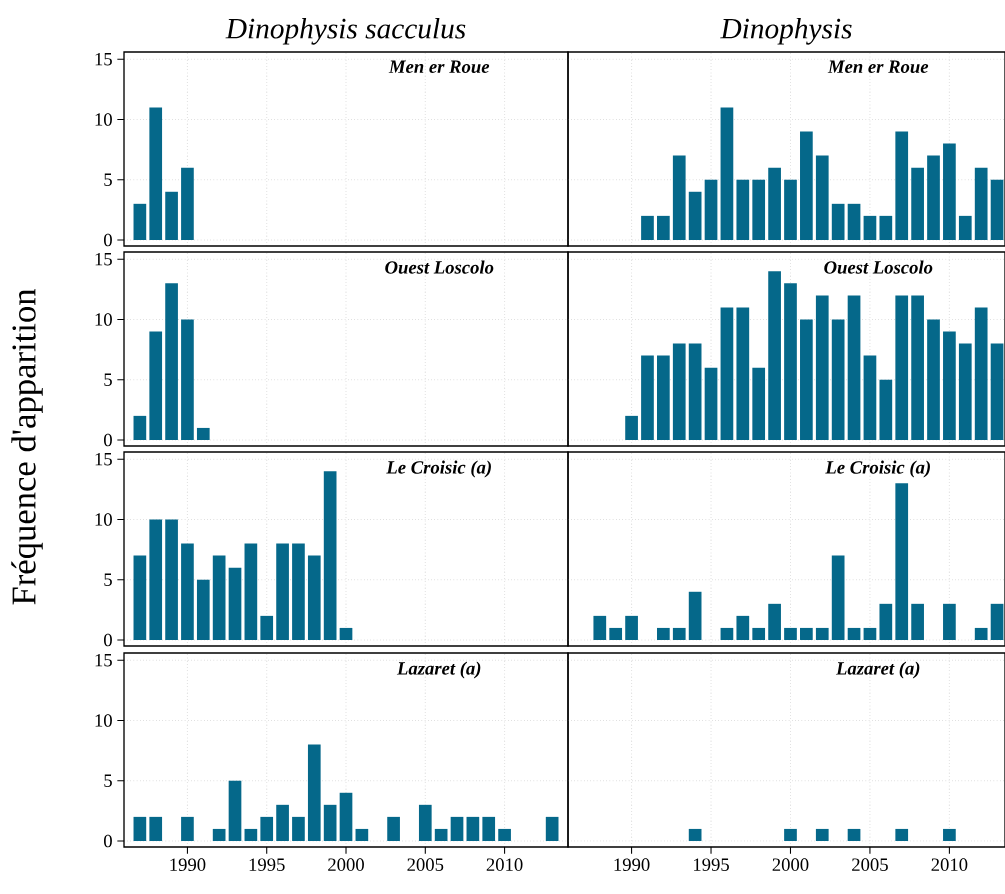 This screenshot has width=1005, height=894. I want to click on chart-subtitle: Lazaret (a), so click(877, 670).